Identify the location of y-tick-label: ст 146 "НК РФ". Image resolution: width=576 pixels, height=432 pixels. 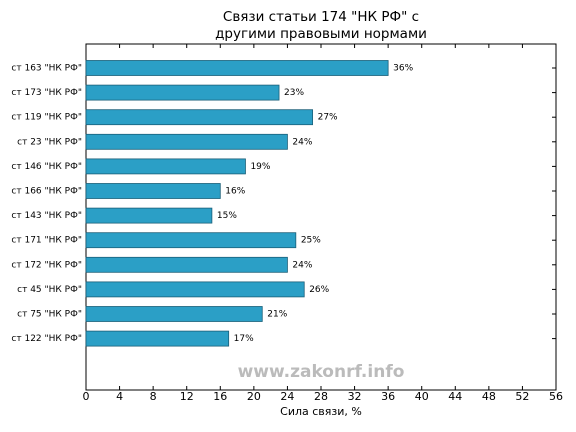
(46, 167).